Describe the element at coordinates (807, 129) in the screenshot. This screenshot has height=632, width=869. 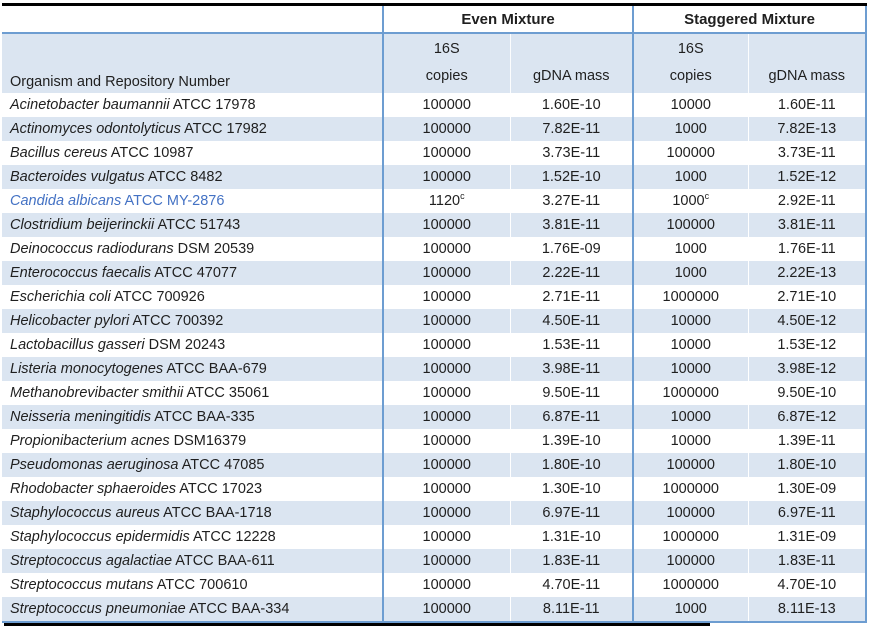
I see `staggered-gdna-mass-cell: 7.82E-13` at that location.